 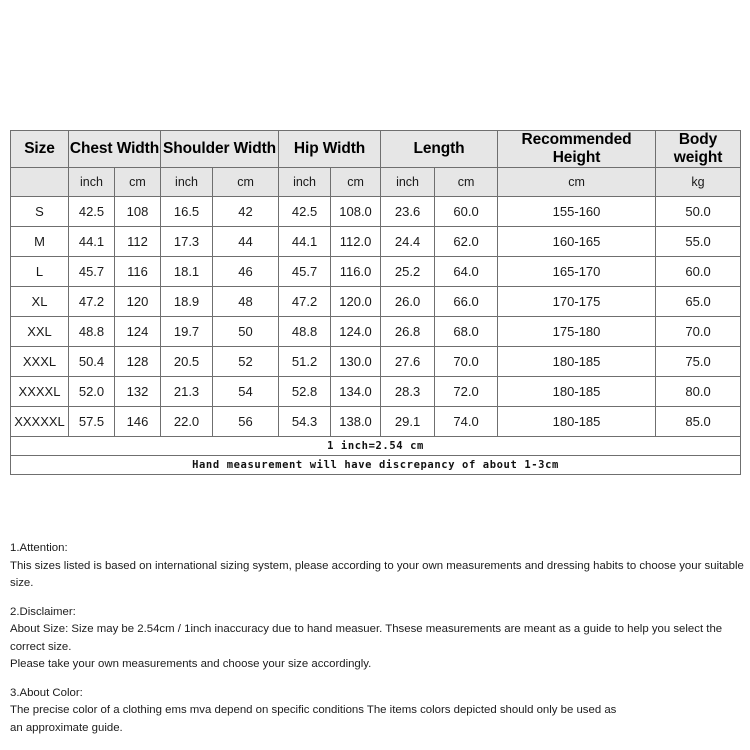 I want to click on column-header-shoulder-width: Shoulder Width, so click(x=220, y=149).